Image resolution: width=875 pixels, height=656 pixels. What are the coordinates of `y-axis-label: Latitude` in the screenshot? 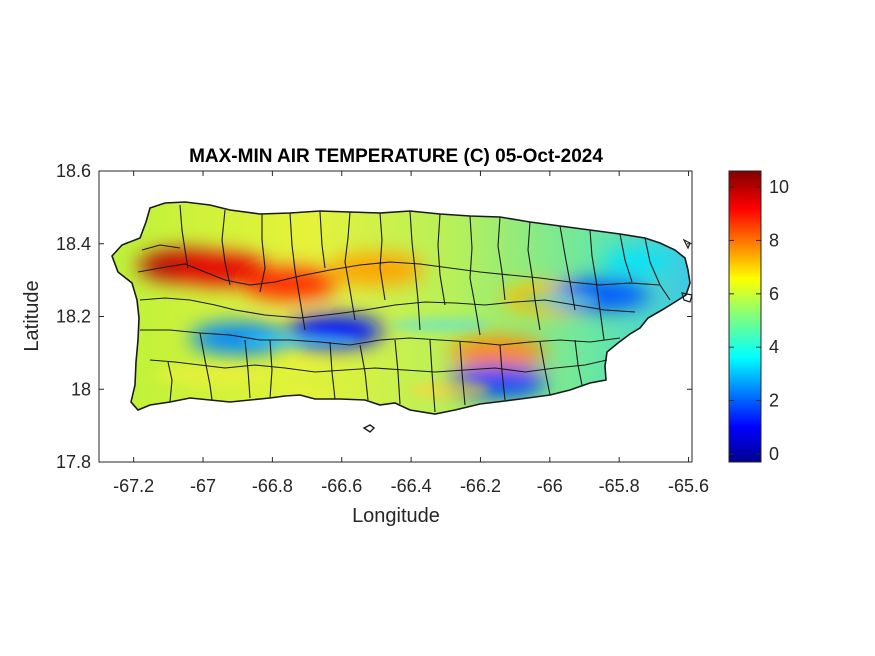 It's located at (32, 315).